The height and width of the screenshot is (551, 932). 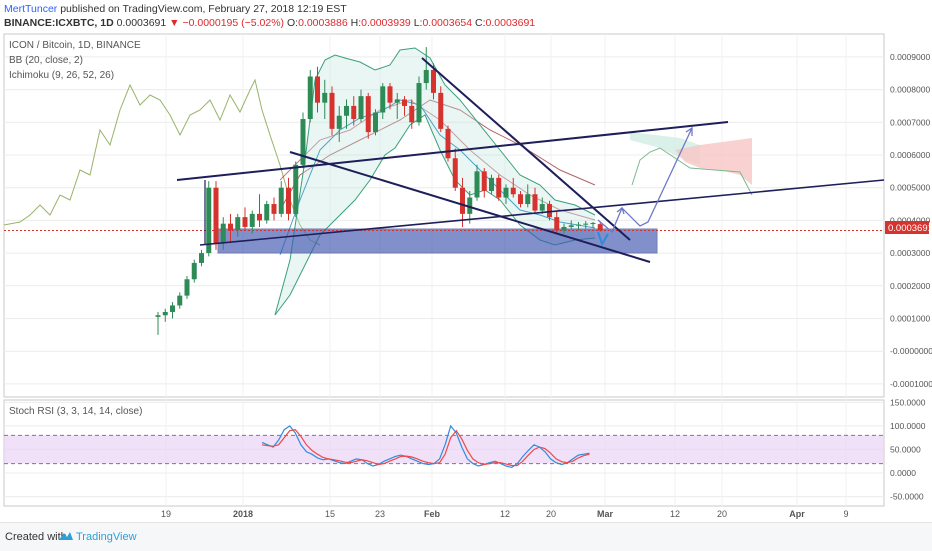 What do you see at coordinates (620, 210) in the screenshot?
I see `arrowhead-small` at bounding box center [620, 210].